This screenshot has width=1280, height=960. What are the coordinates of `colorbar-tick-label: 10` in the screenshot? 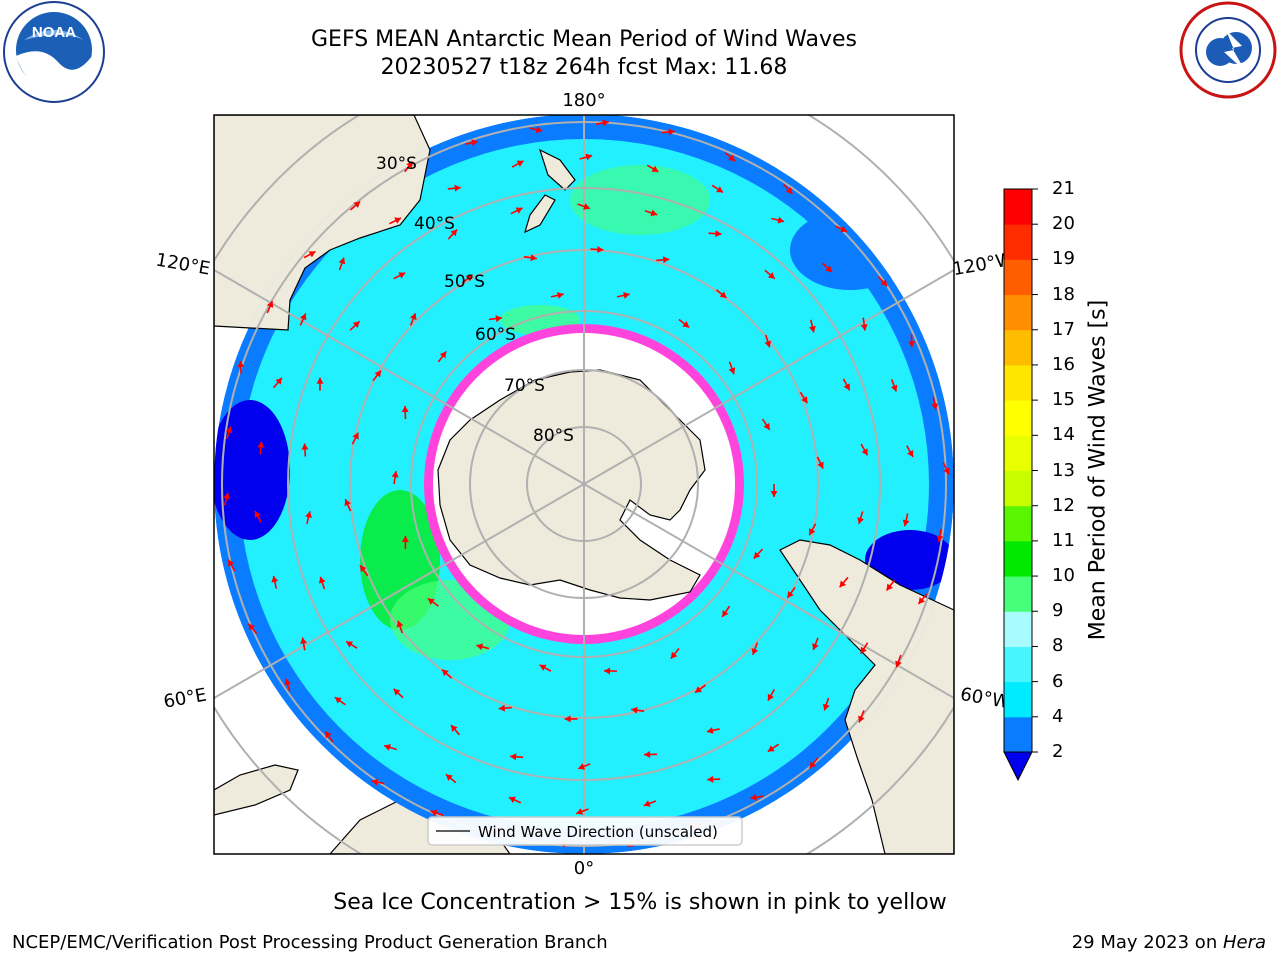 It's located at (1063, 576).